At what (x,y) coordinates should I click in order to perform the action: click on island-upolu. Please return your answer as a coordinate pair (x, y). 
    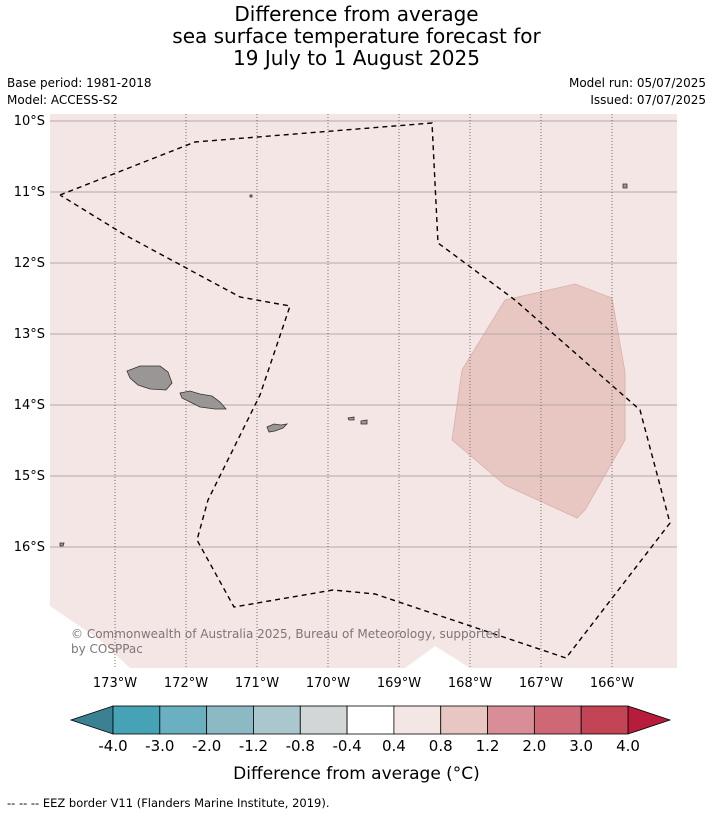
    Looking at the image, I should click on (203, 400).